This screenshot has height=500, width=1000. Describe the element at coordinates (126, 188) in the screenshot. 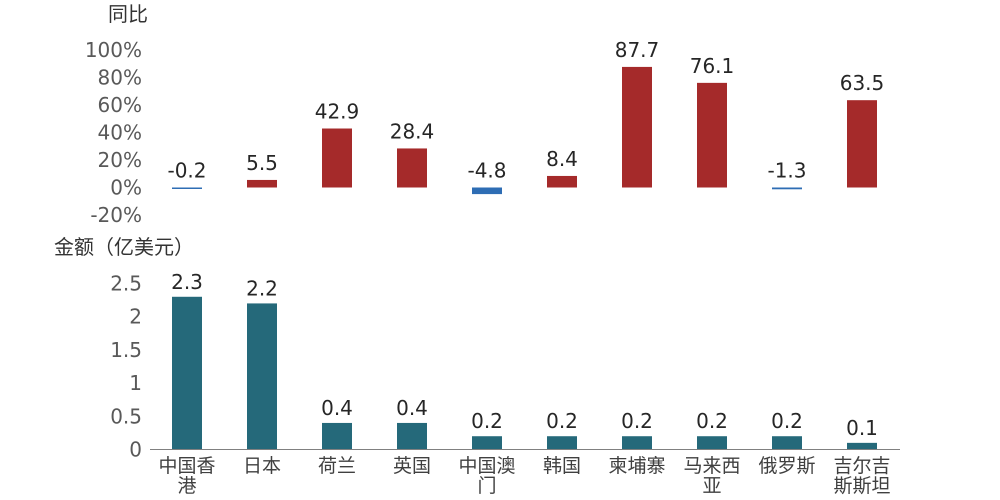

I see `top-y-tick-label: 0%` at that location.